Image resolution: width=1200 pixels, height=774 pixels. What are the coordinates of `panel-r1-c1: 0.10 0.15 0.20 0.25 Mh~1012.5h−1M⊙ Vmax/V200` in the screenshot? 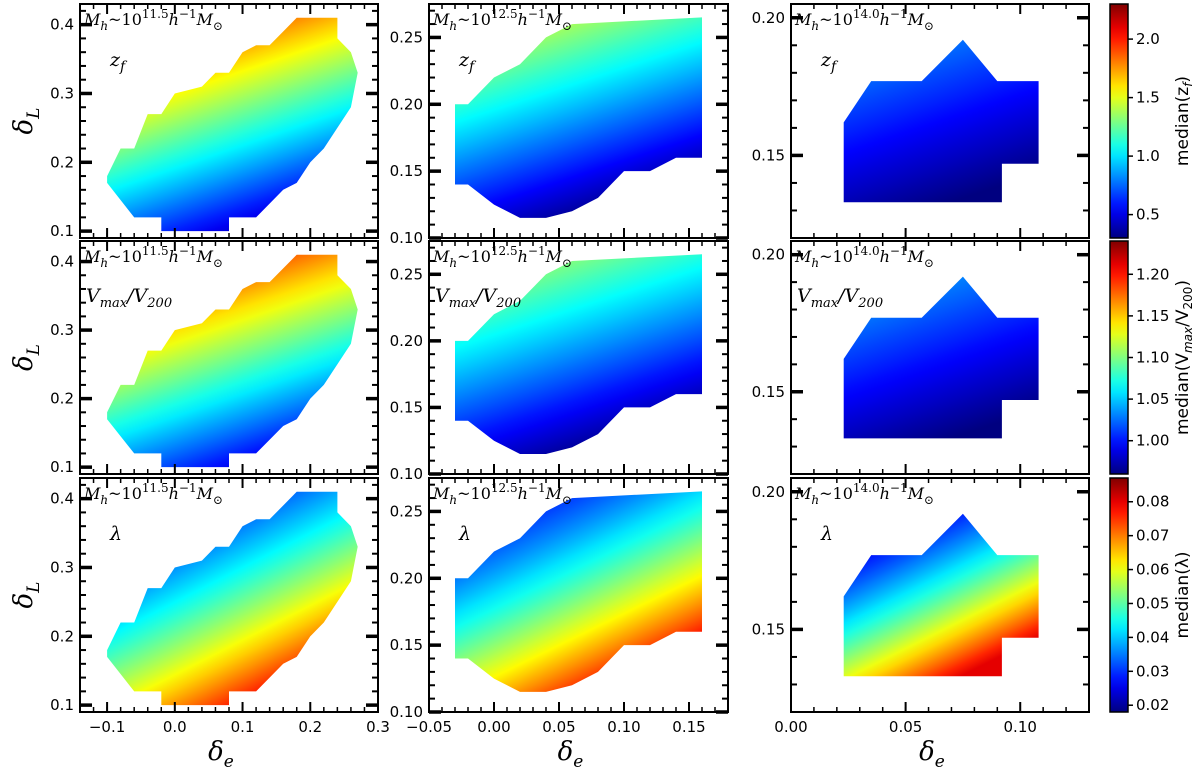 It's located at (559, 361).